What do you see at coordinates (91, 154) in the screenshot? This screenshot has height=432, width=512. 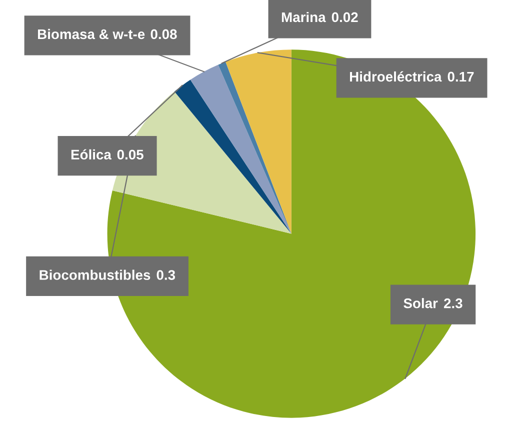 I see `slice-label: Eólica` at bounding box center [91, 154].